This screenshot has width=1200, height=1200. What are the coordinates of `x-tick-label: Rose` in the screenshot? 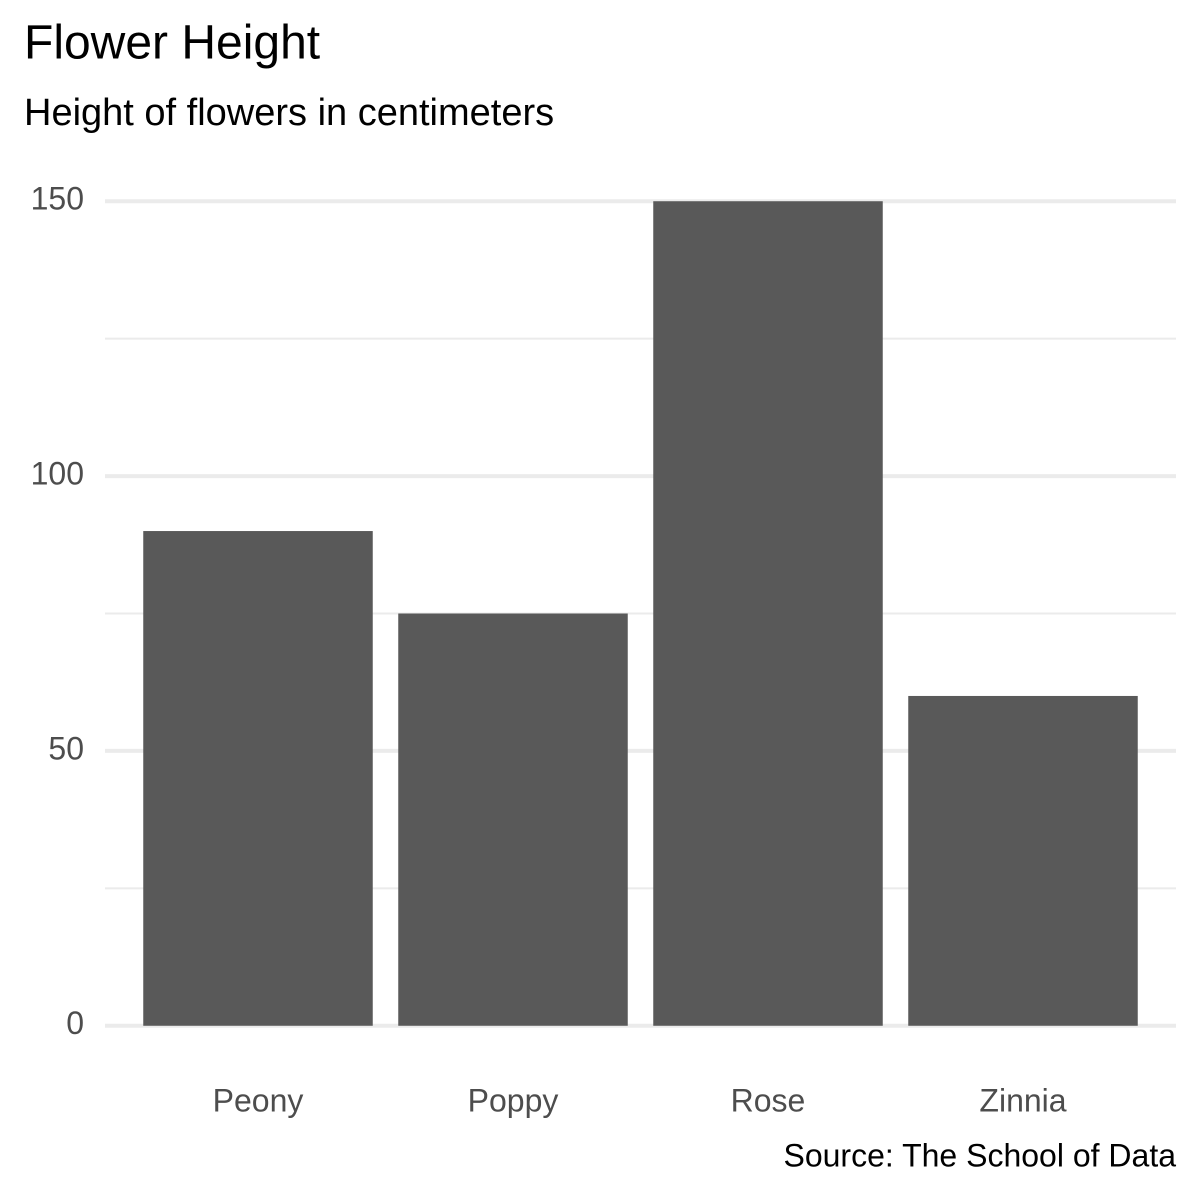 It's located at (768, 1100).